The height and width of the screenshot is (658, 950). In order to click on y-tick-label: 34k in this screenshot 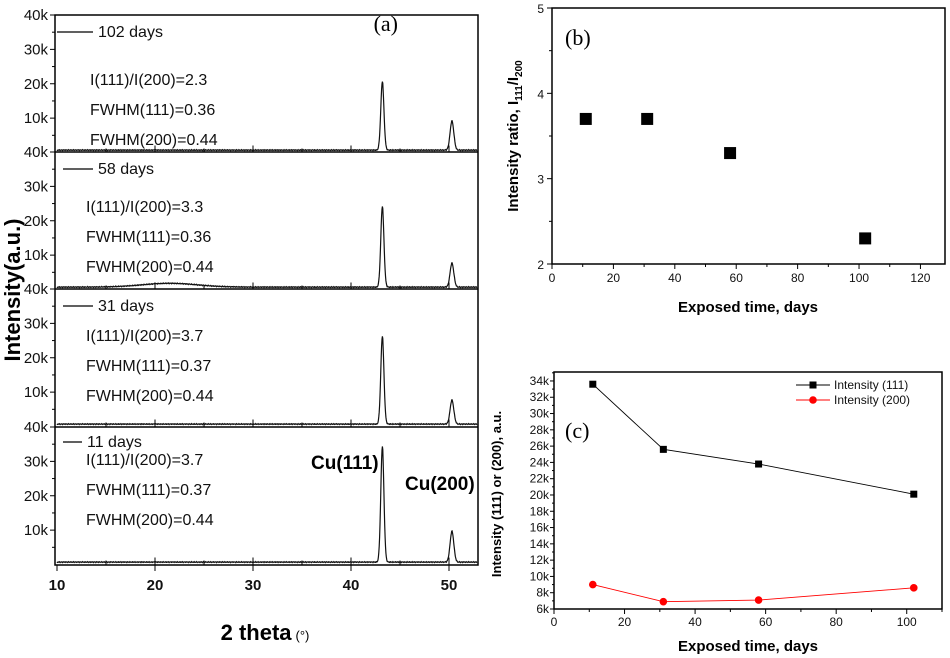, I will do `click(540, 381)`.